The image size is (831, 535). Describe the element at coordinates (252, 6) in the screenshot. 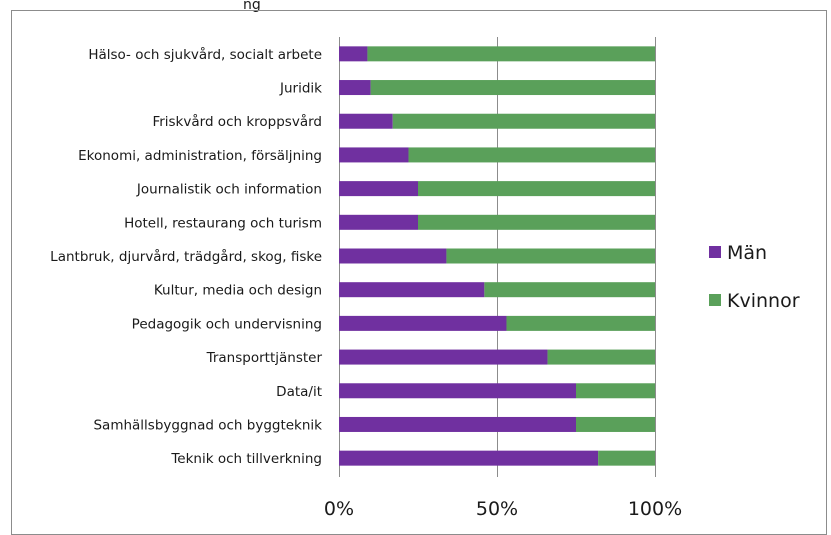

I see `top-cut-text: ng` at that location.